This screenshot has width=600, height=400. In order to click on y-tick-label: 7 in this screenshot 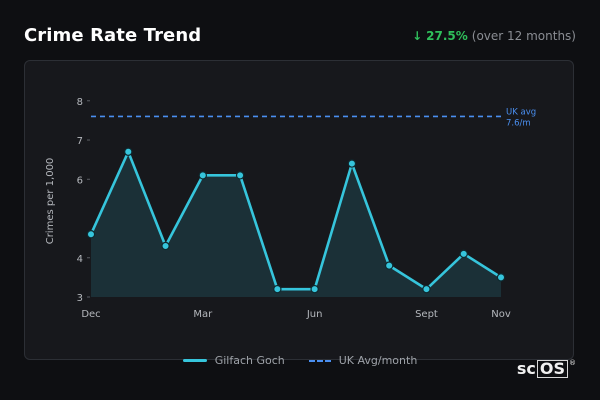, I will do `click(80, 141)`.